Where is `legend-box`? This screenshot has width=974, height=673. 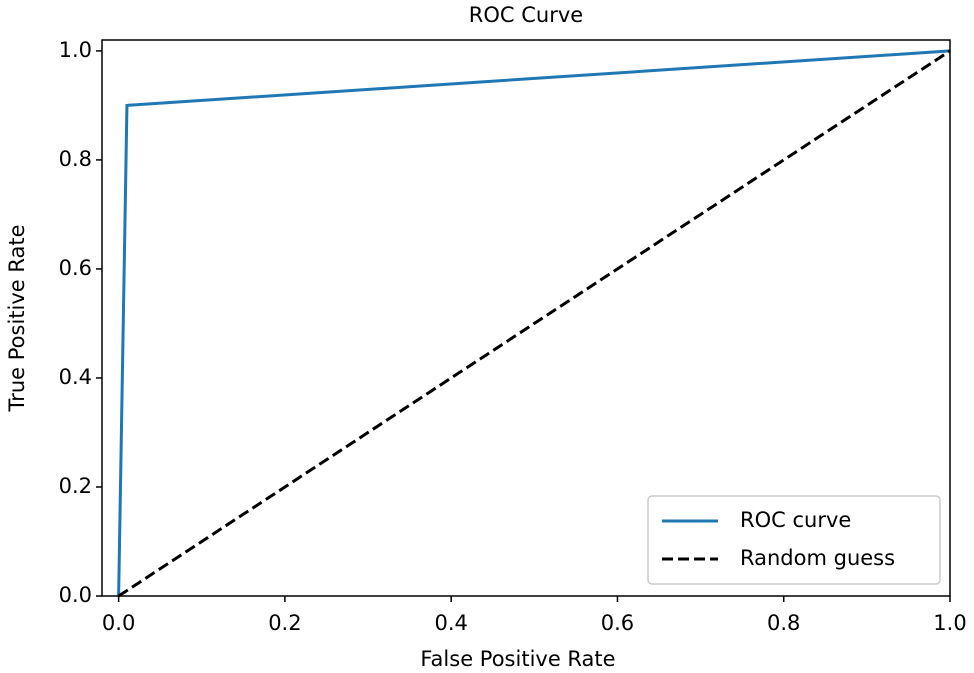 legend-box is located at coordinates (794, 540).